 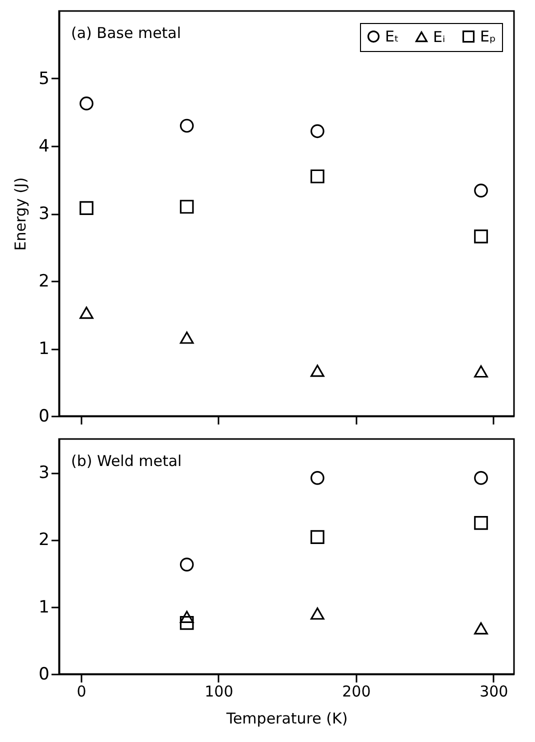 I want to click on legend-label: Eₚ, so click(x=488, y=37).